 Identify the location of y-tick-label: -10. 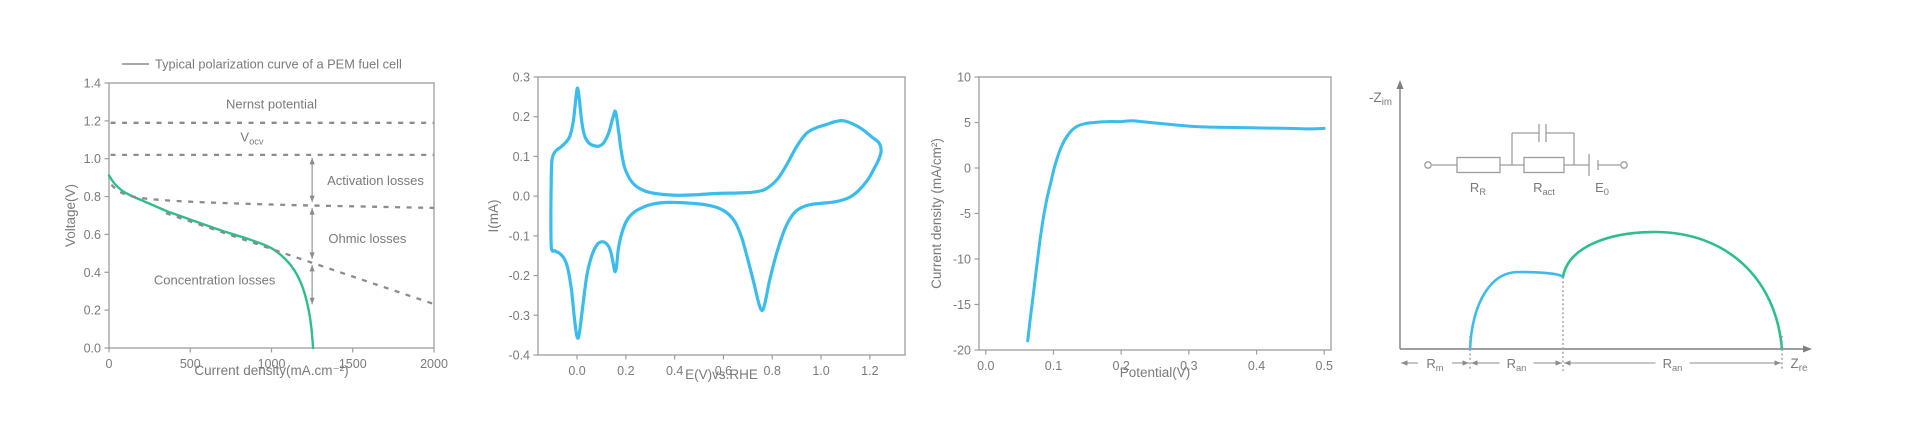
(962, 260).